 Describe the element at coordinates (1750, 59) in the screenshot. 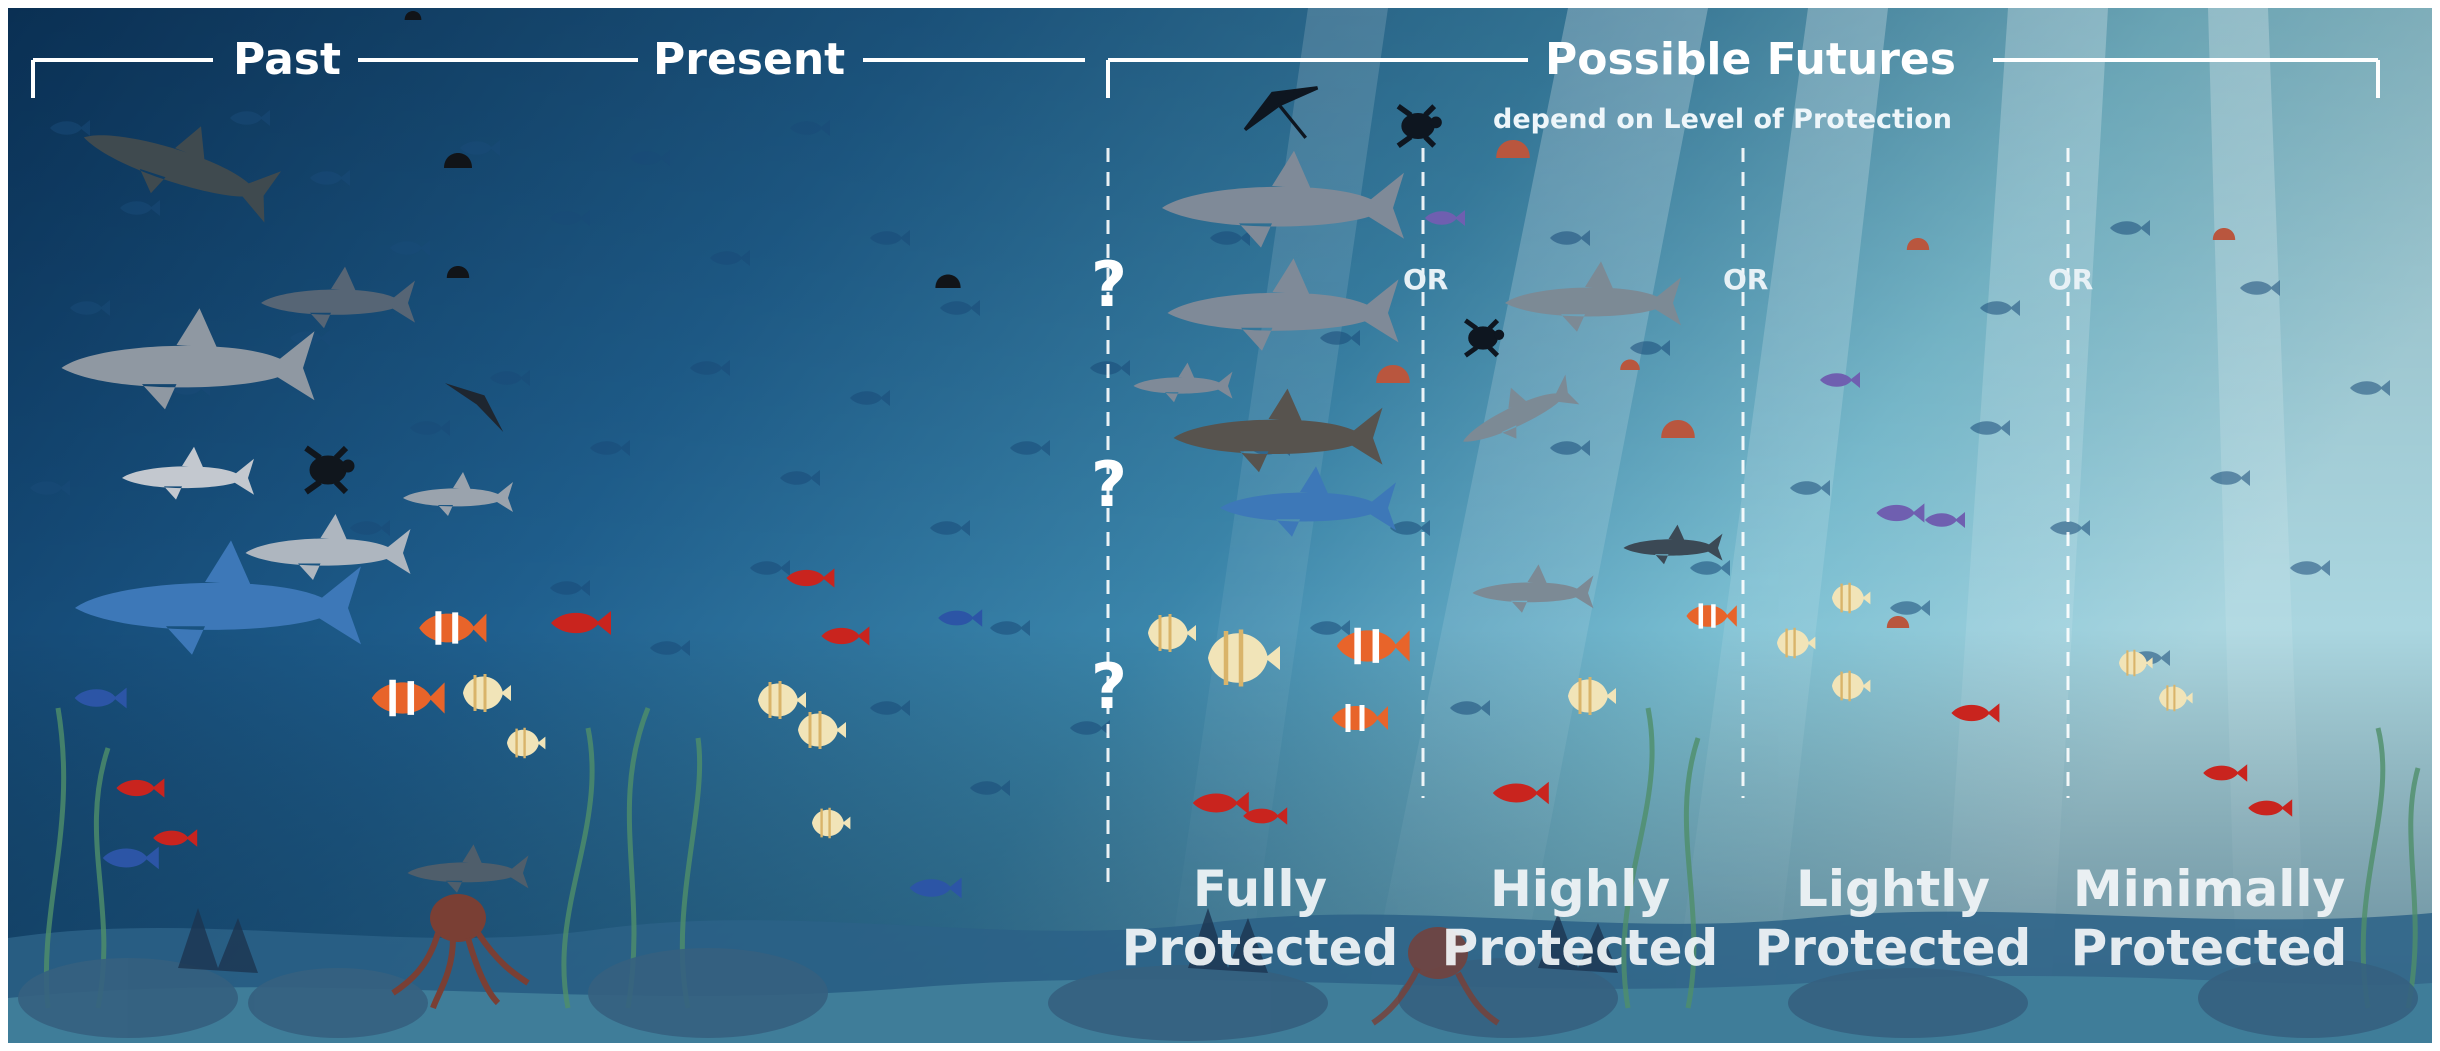

I see `label-possible-futures: Possible Futures` at that location.